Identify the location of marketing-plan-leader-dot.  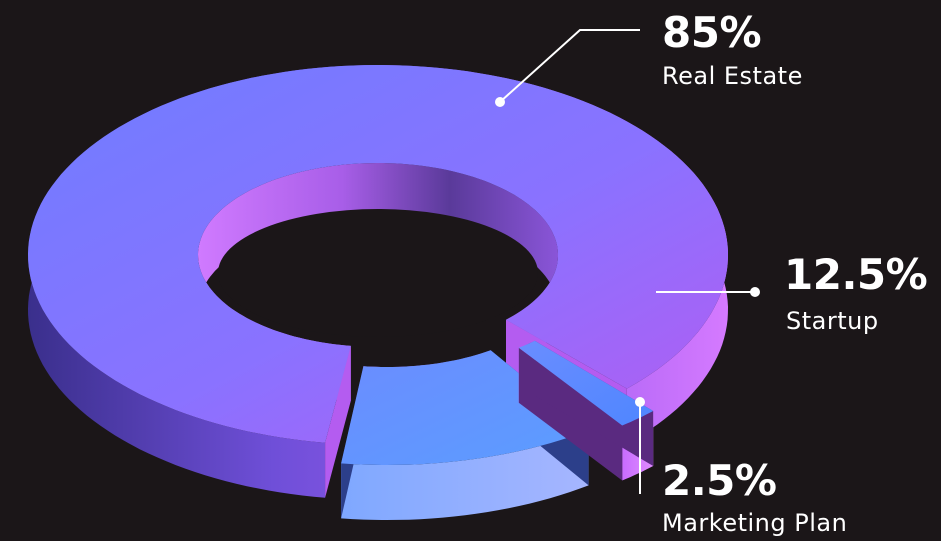
(640, 402).